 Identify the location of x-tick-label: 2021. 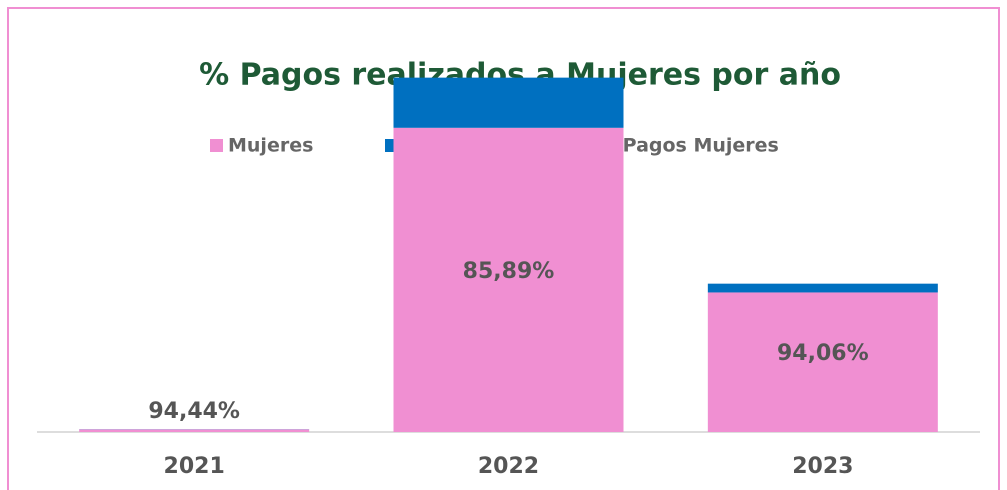
(194, 466).